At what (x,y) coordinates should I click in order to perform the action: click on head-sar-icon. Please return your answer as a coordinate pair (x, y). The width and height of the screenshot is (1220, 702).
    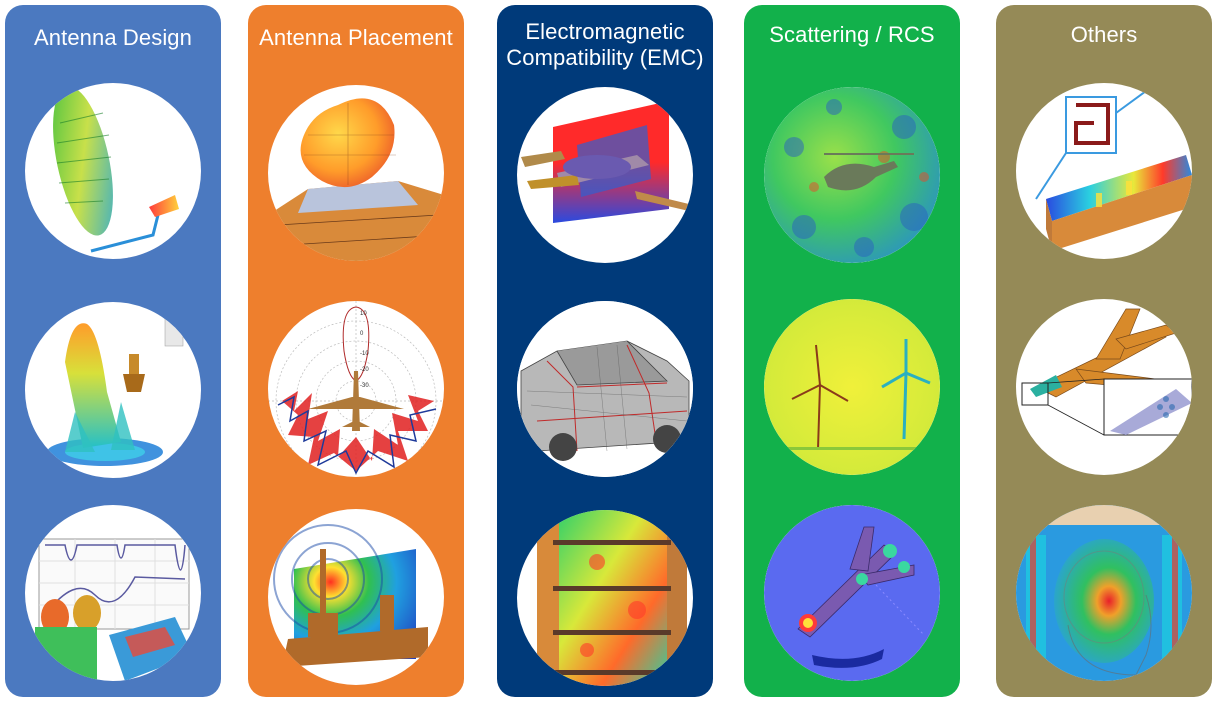
    Looking at the image, I should click on (1104, 593).